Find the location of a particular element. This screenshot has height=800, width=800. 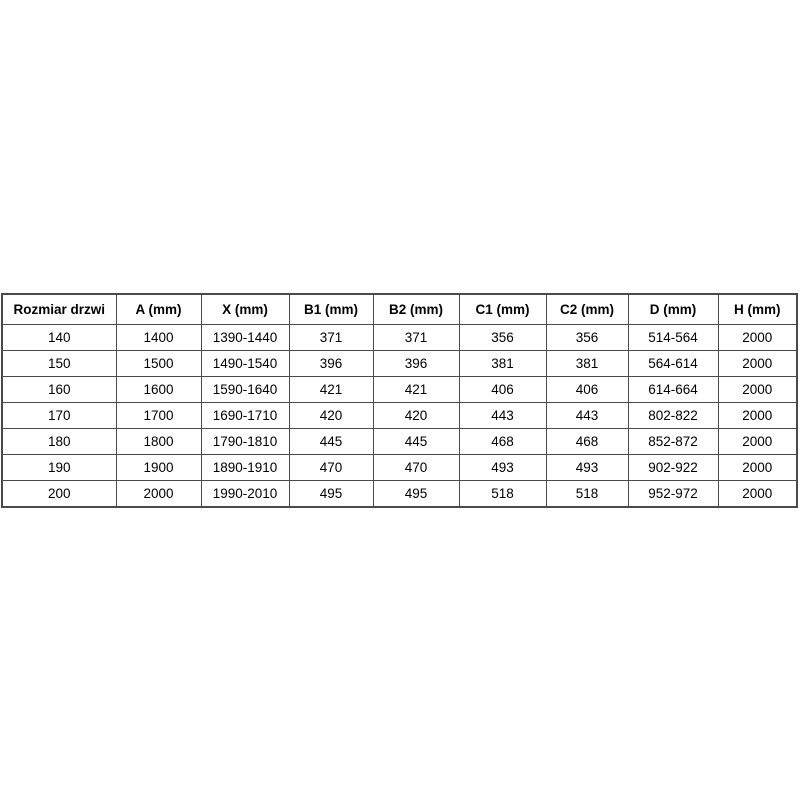

table-cell: 190 is located at coordinates (59, 467).